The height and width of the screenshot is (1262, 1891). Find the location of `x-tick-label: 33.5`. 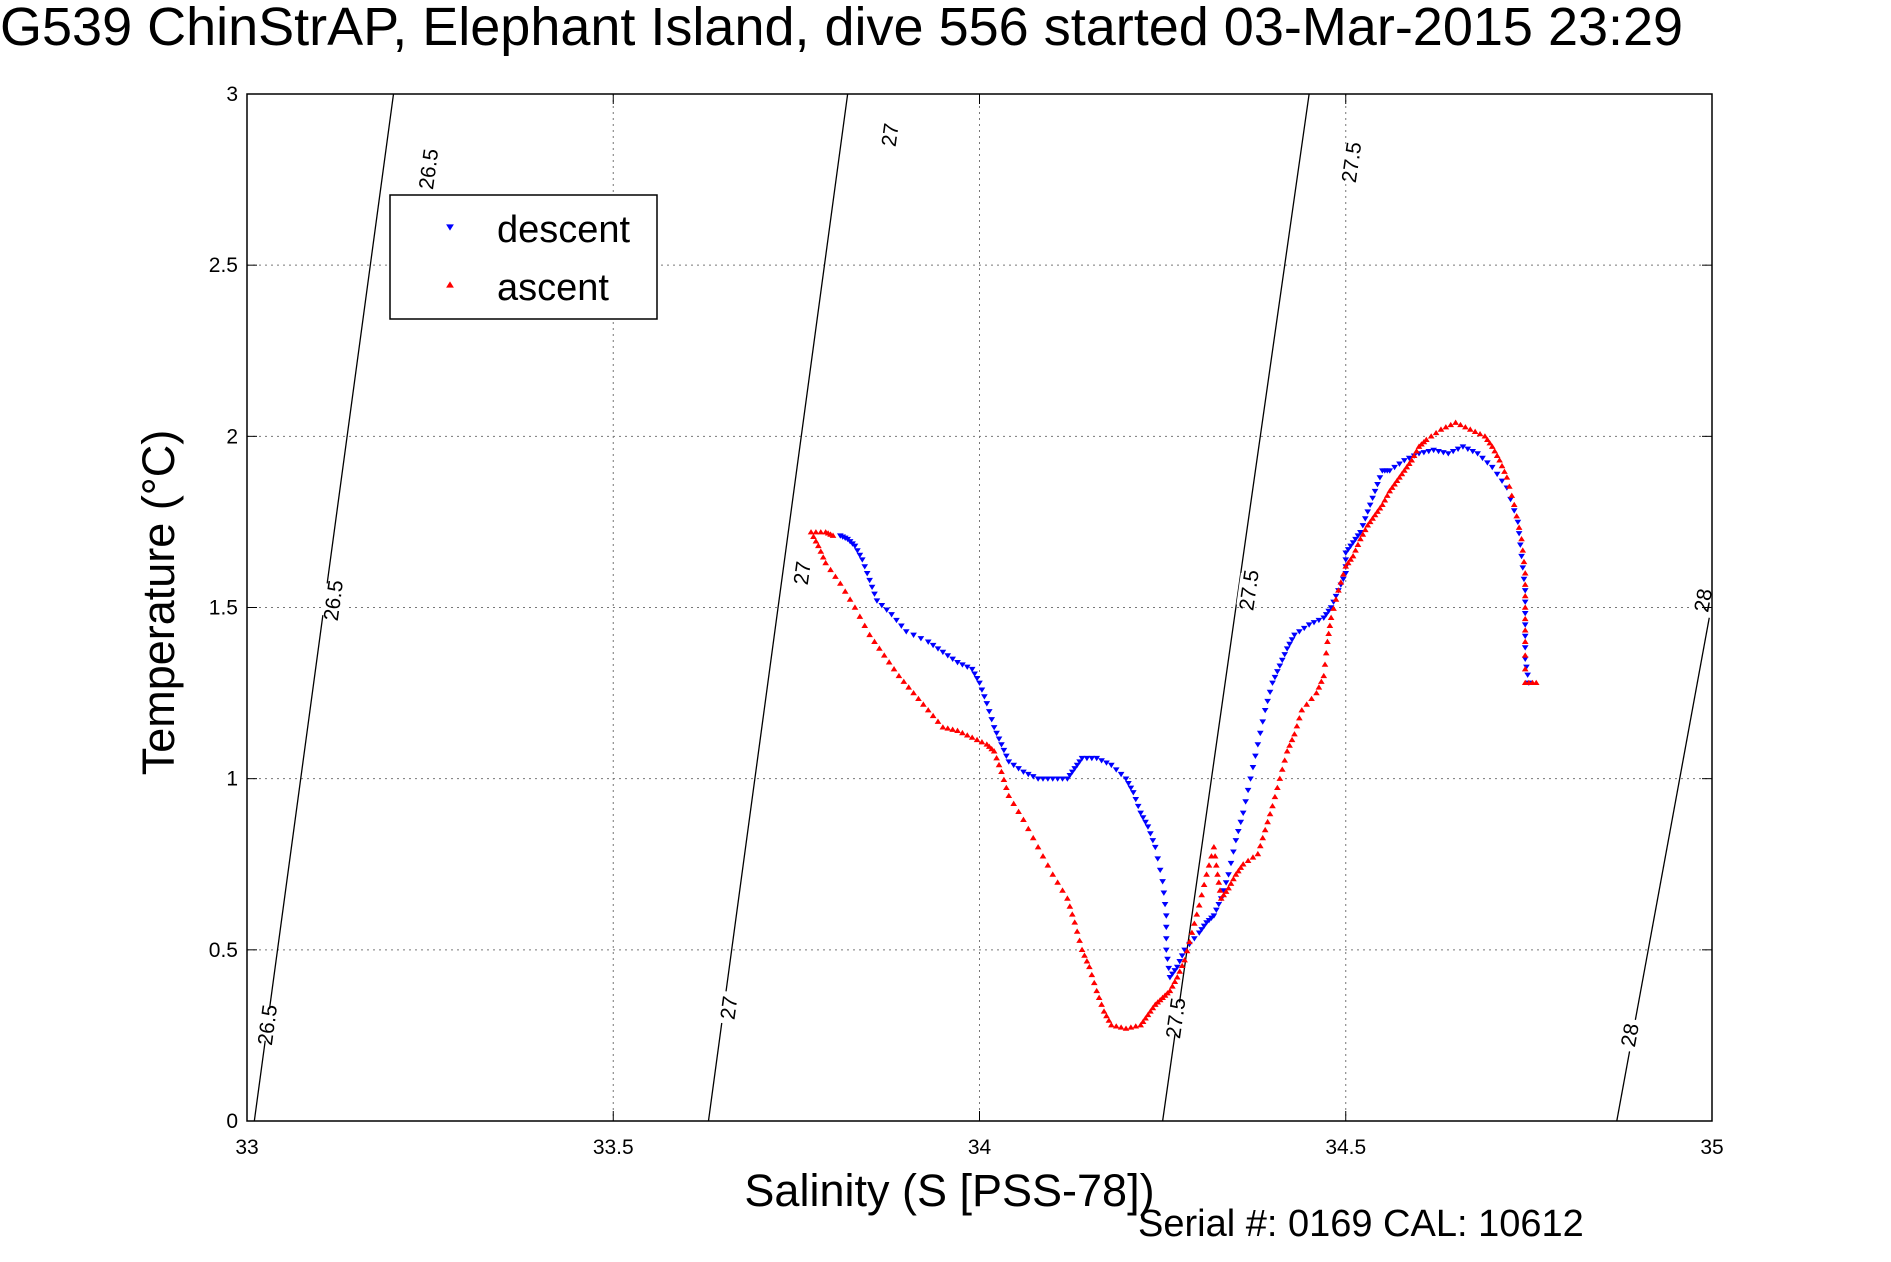

x-tick-label: 33.5 is located at coordinates (613, 1147).